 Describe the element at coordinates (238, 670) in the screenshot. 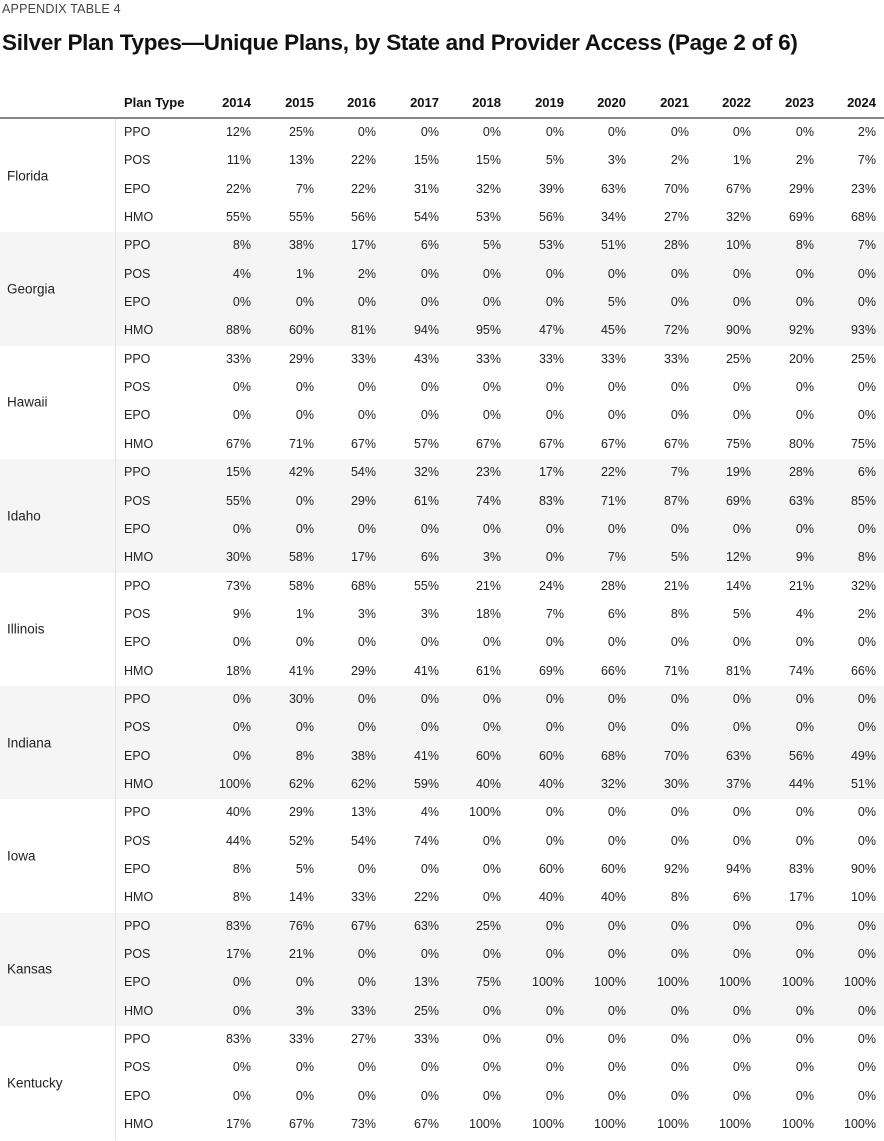

I see `value-cell: 18%` at that location.